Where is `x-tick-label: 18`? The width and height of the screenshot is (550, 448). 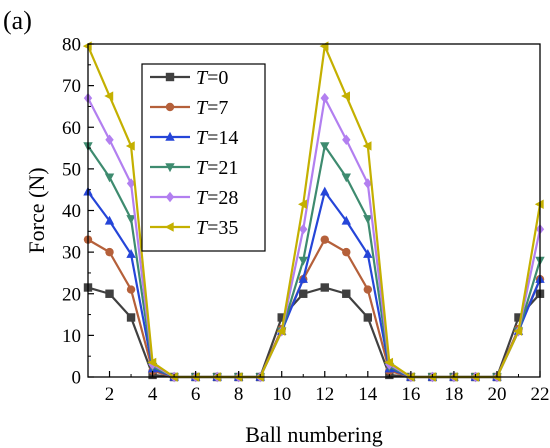
x-tick-label: 18 is located at coordinates (453, 394).